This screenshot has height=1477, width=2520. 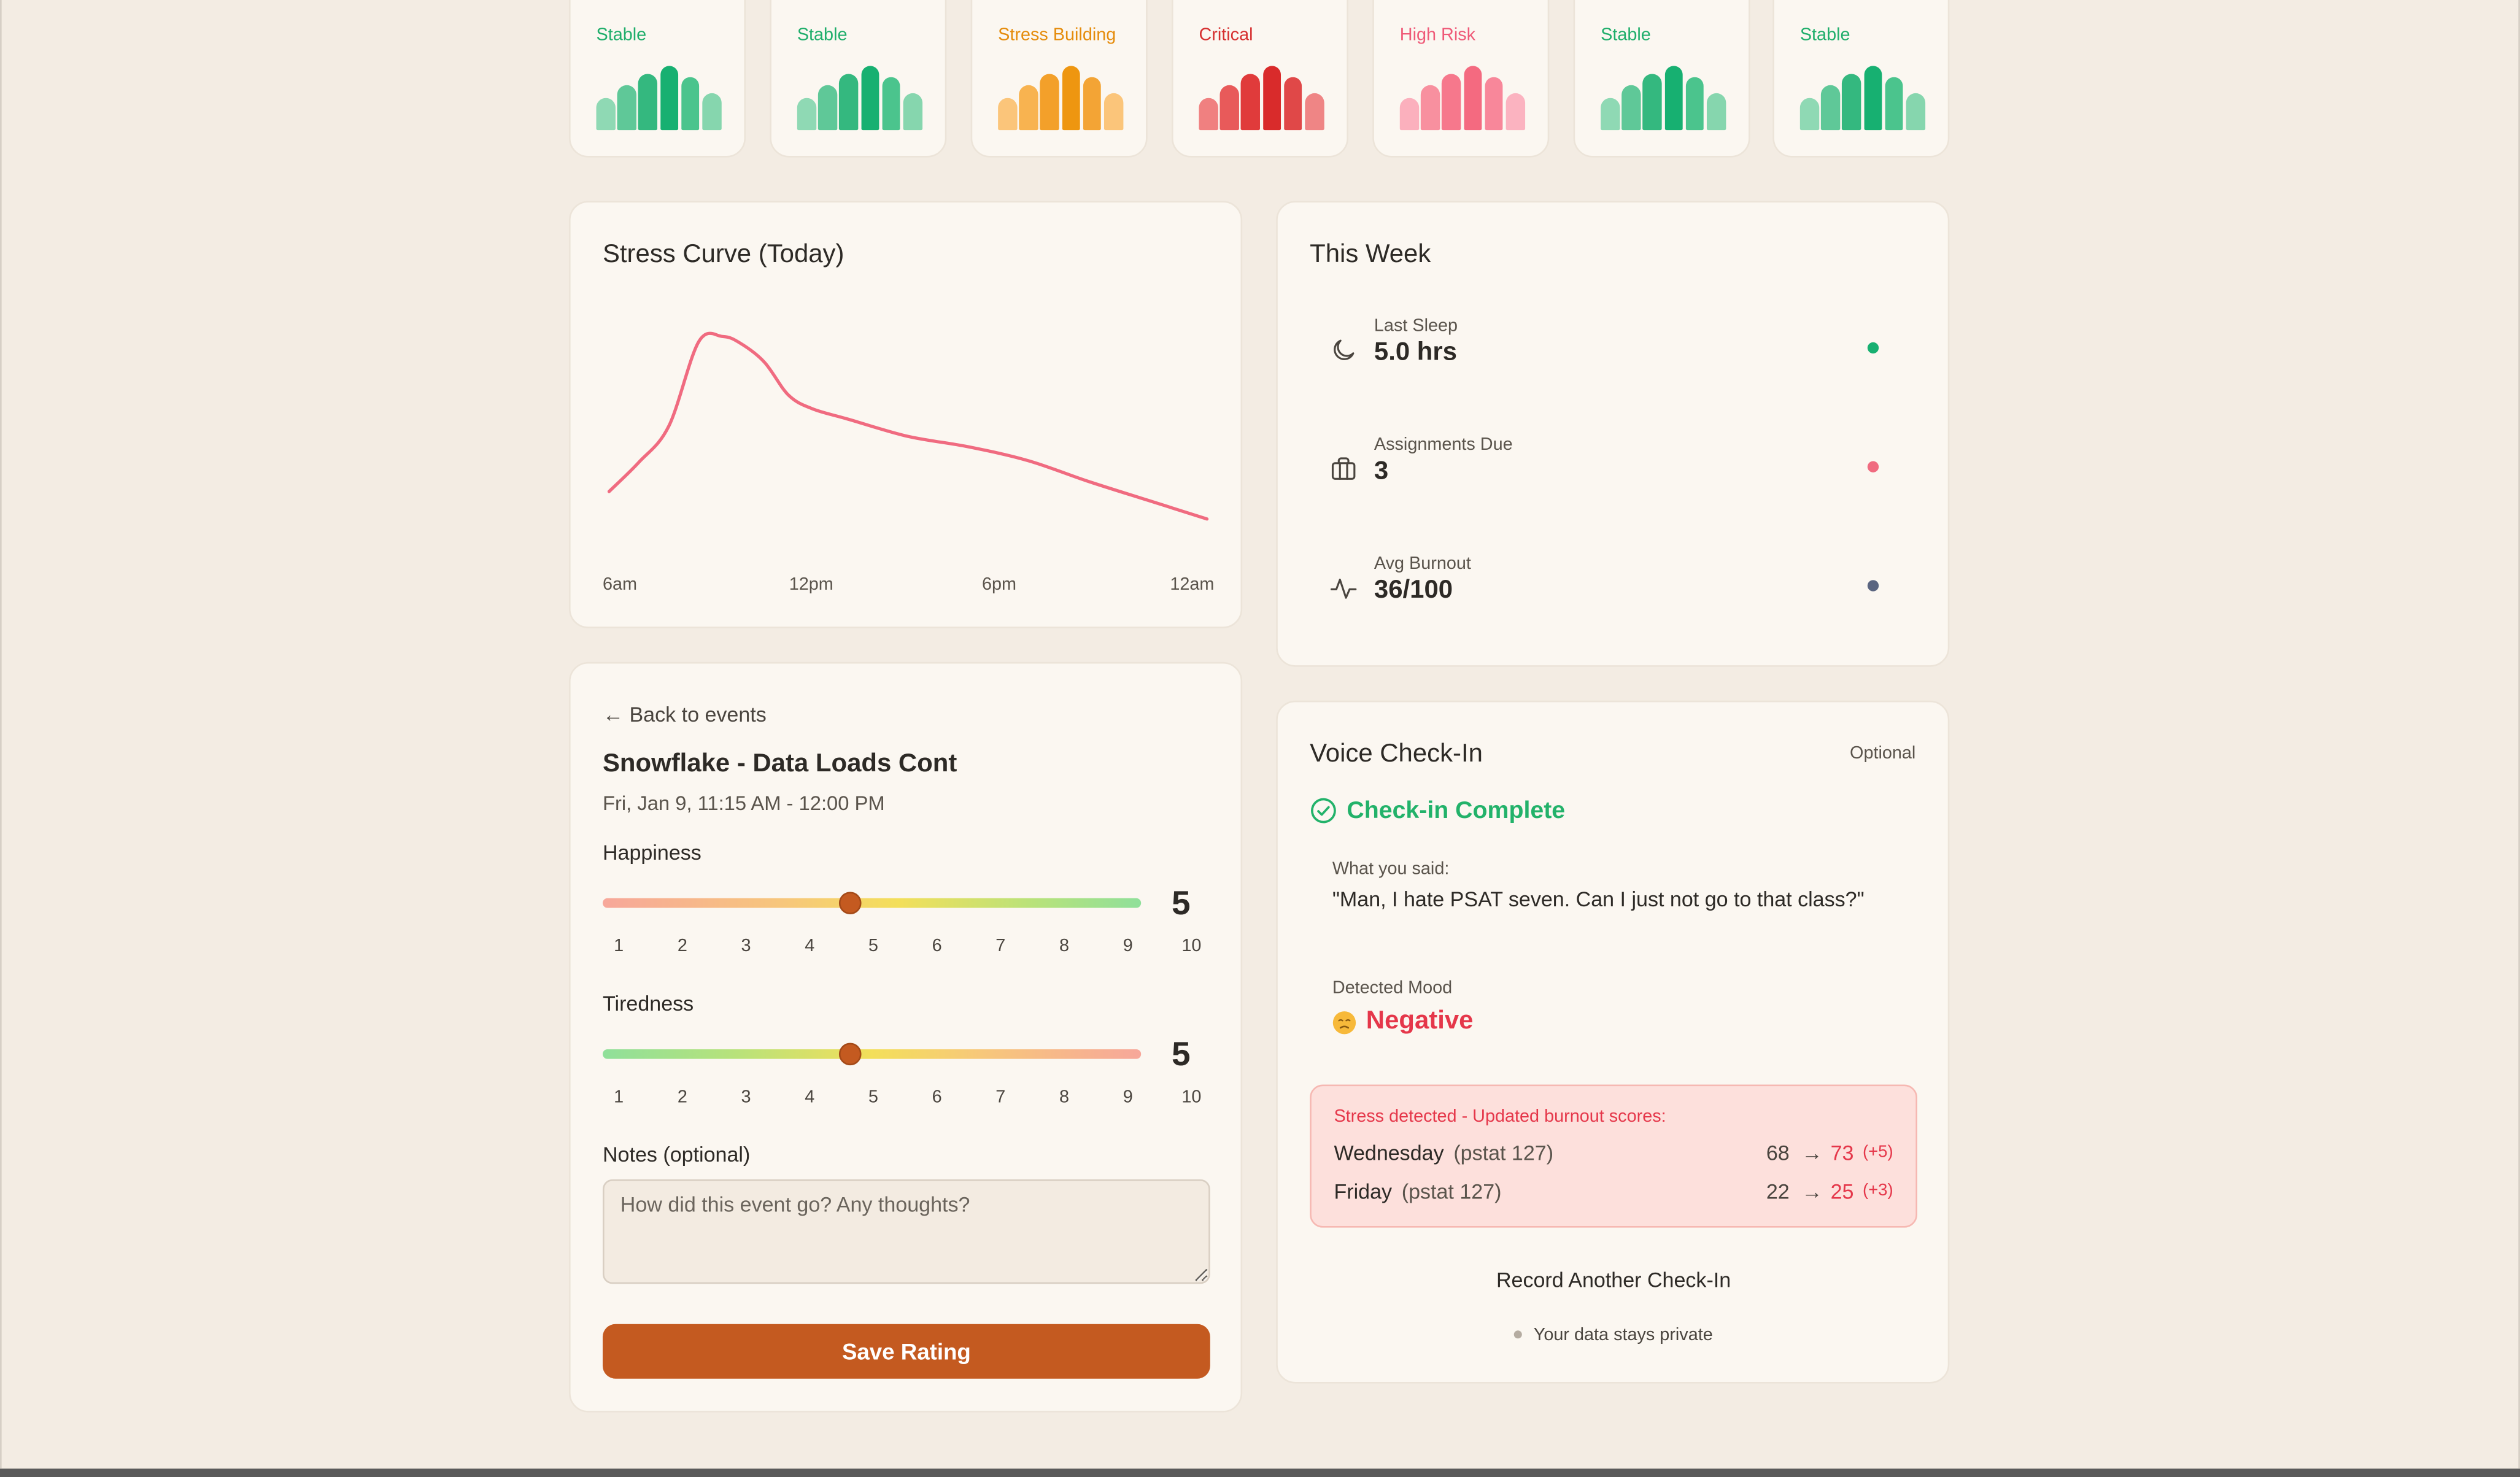 I want to click on record-another-checkin-button: Record Another Check-In, so click(x=1613, y=1279).